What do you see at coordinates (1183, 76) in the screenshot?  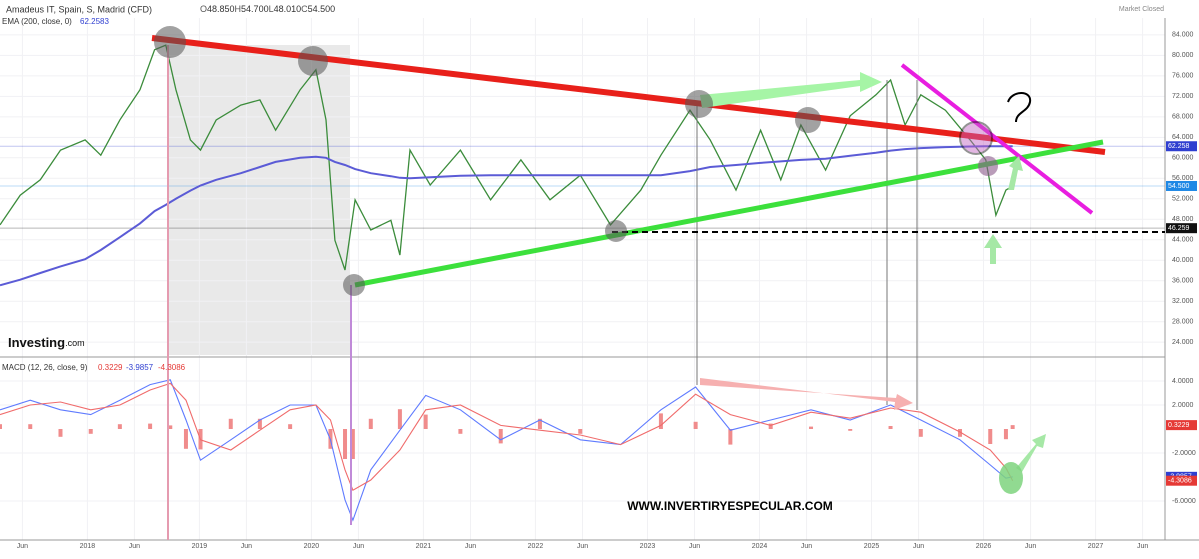 I see `y-tick-label: 76.000` at bounding box center [1183, 76].